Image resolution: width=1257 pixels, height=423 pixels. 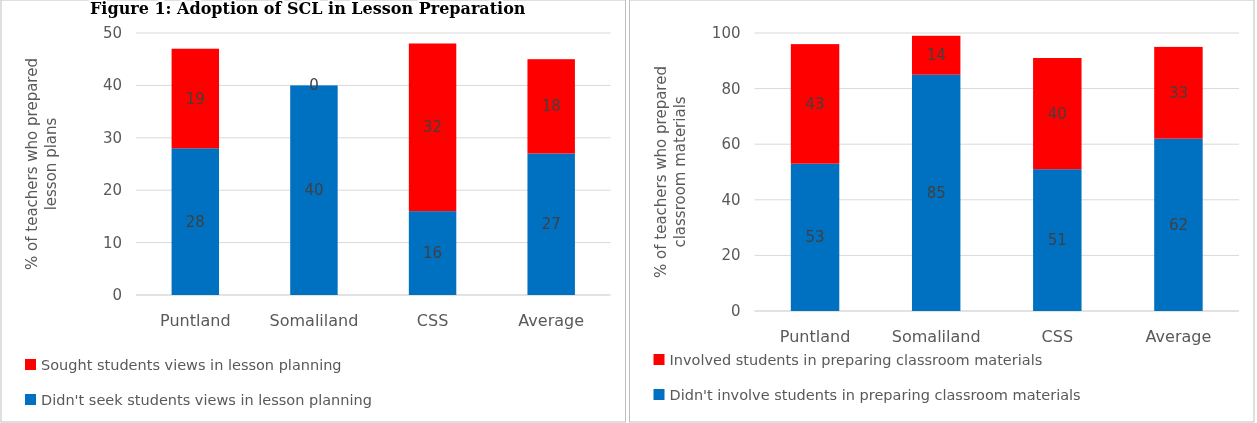 I want to click on data-label: 28, so click(x=195, y=221).